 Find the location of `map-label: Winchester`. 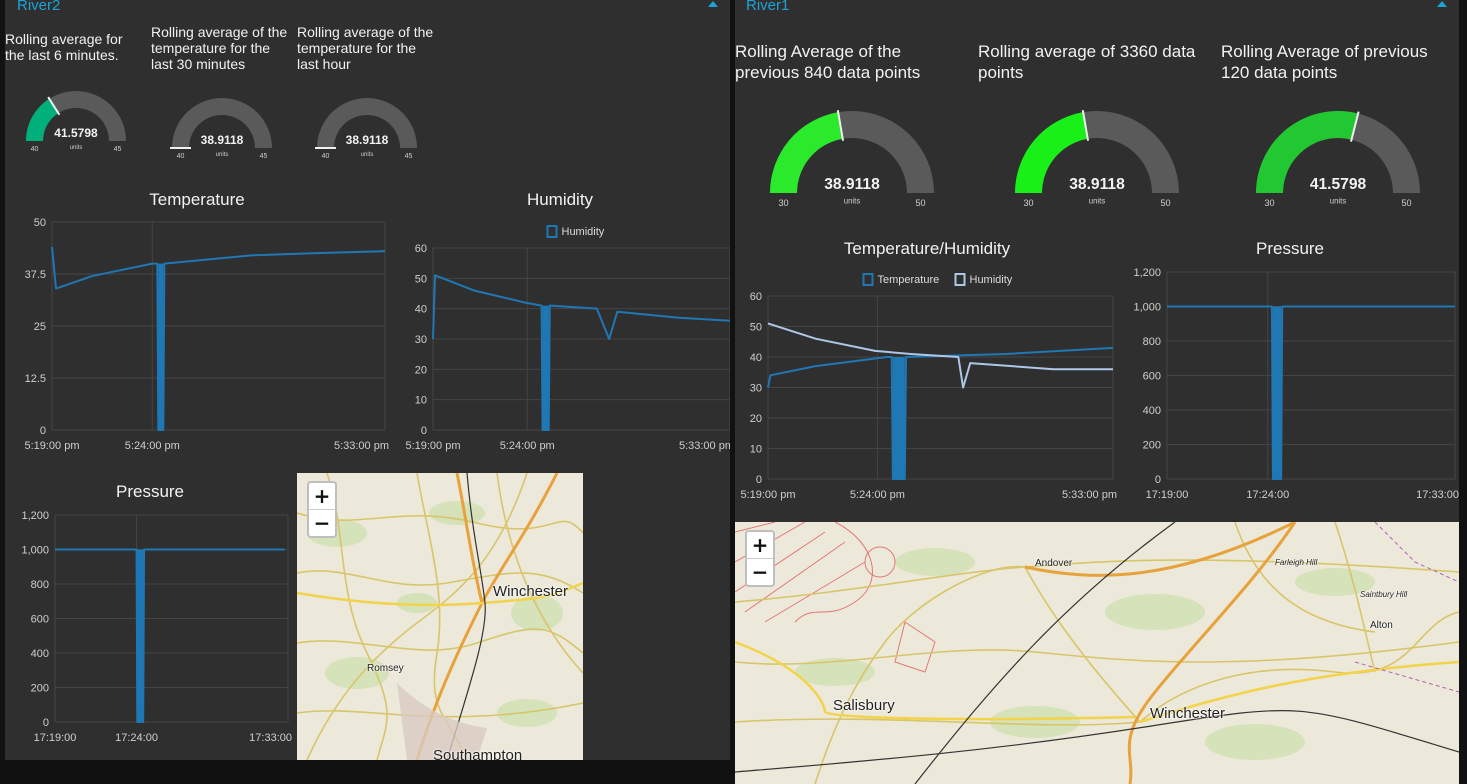

map-label: Winchester is located at coordinates (1188, 713).